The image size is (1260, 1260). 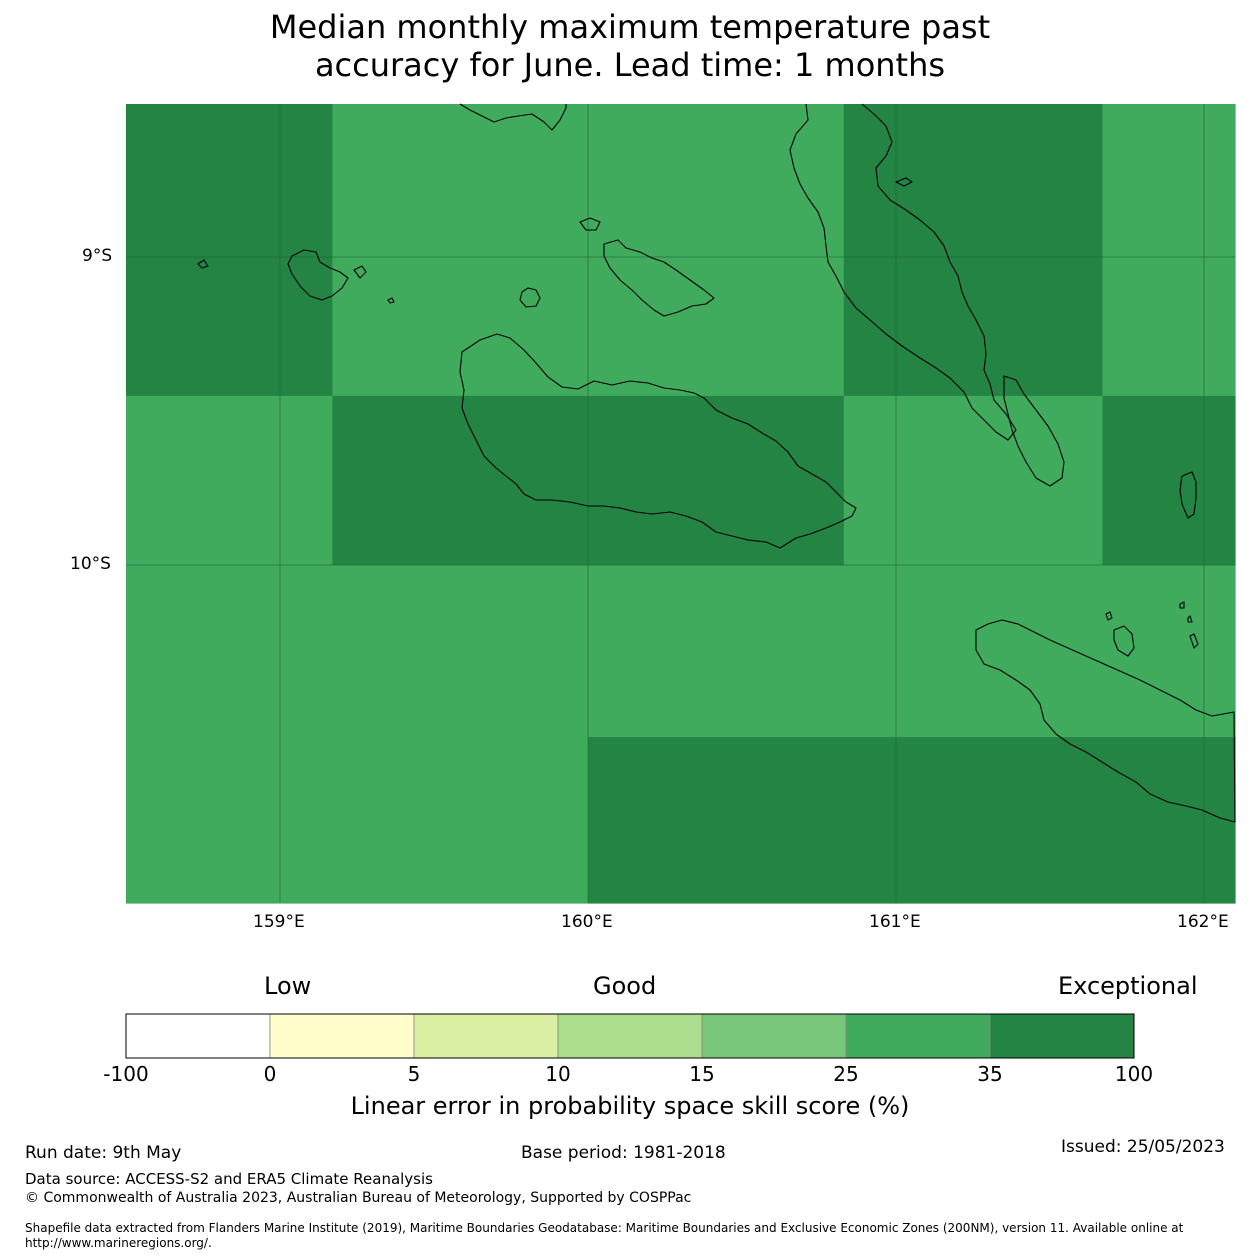 I want to click on colorbar-tick: 25, so click(x=846, y=1074).